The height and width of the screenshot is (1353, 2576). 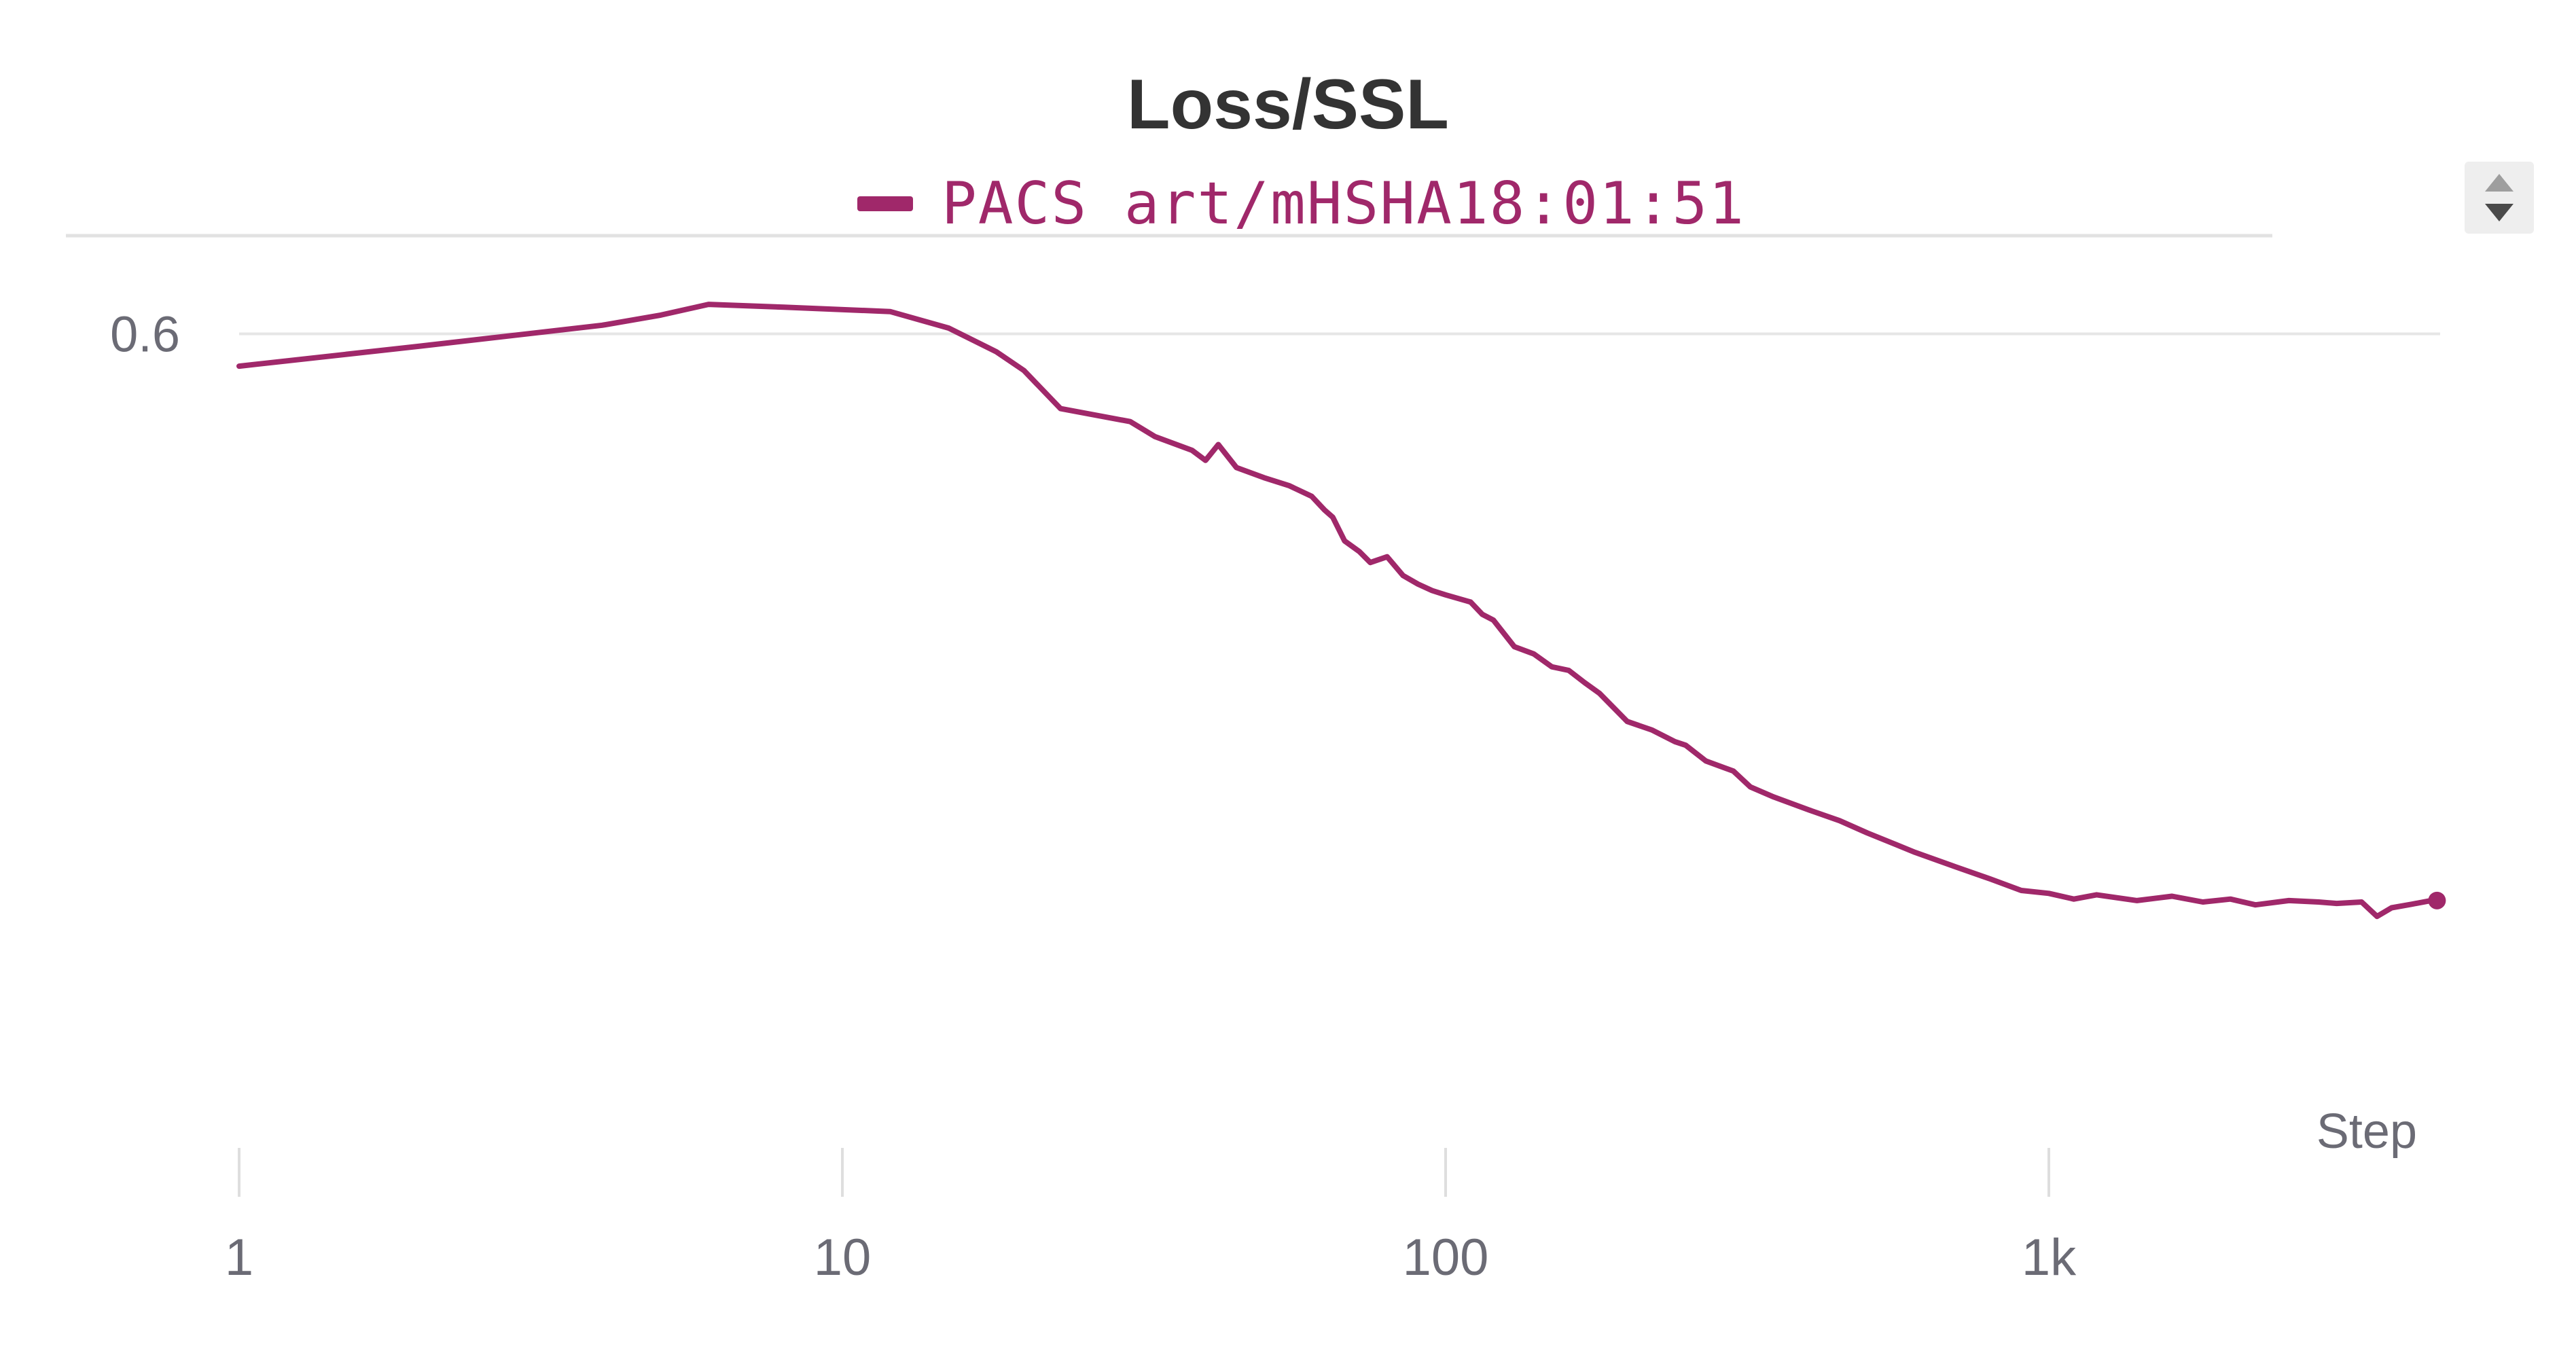 I want to click on x-tick-label: 1, so click(x=239, y=1257).